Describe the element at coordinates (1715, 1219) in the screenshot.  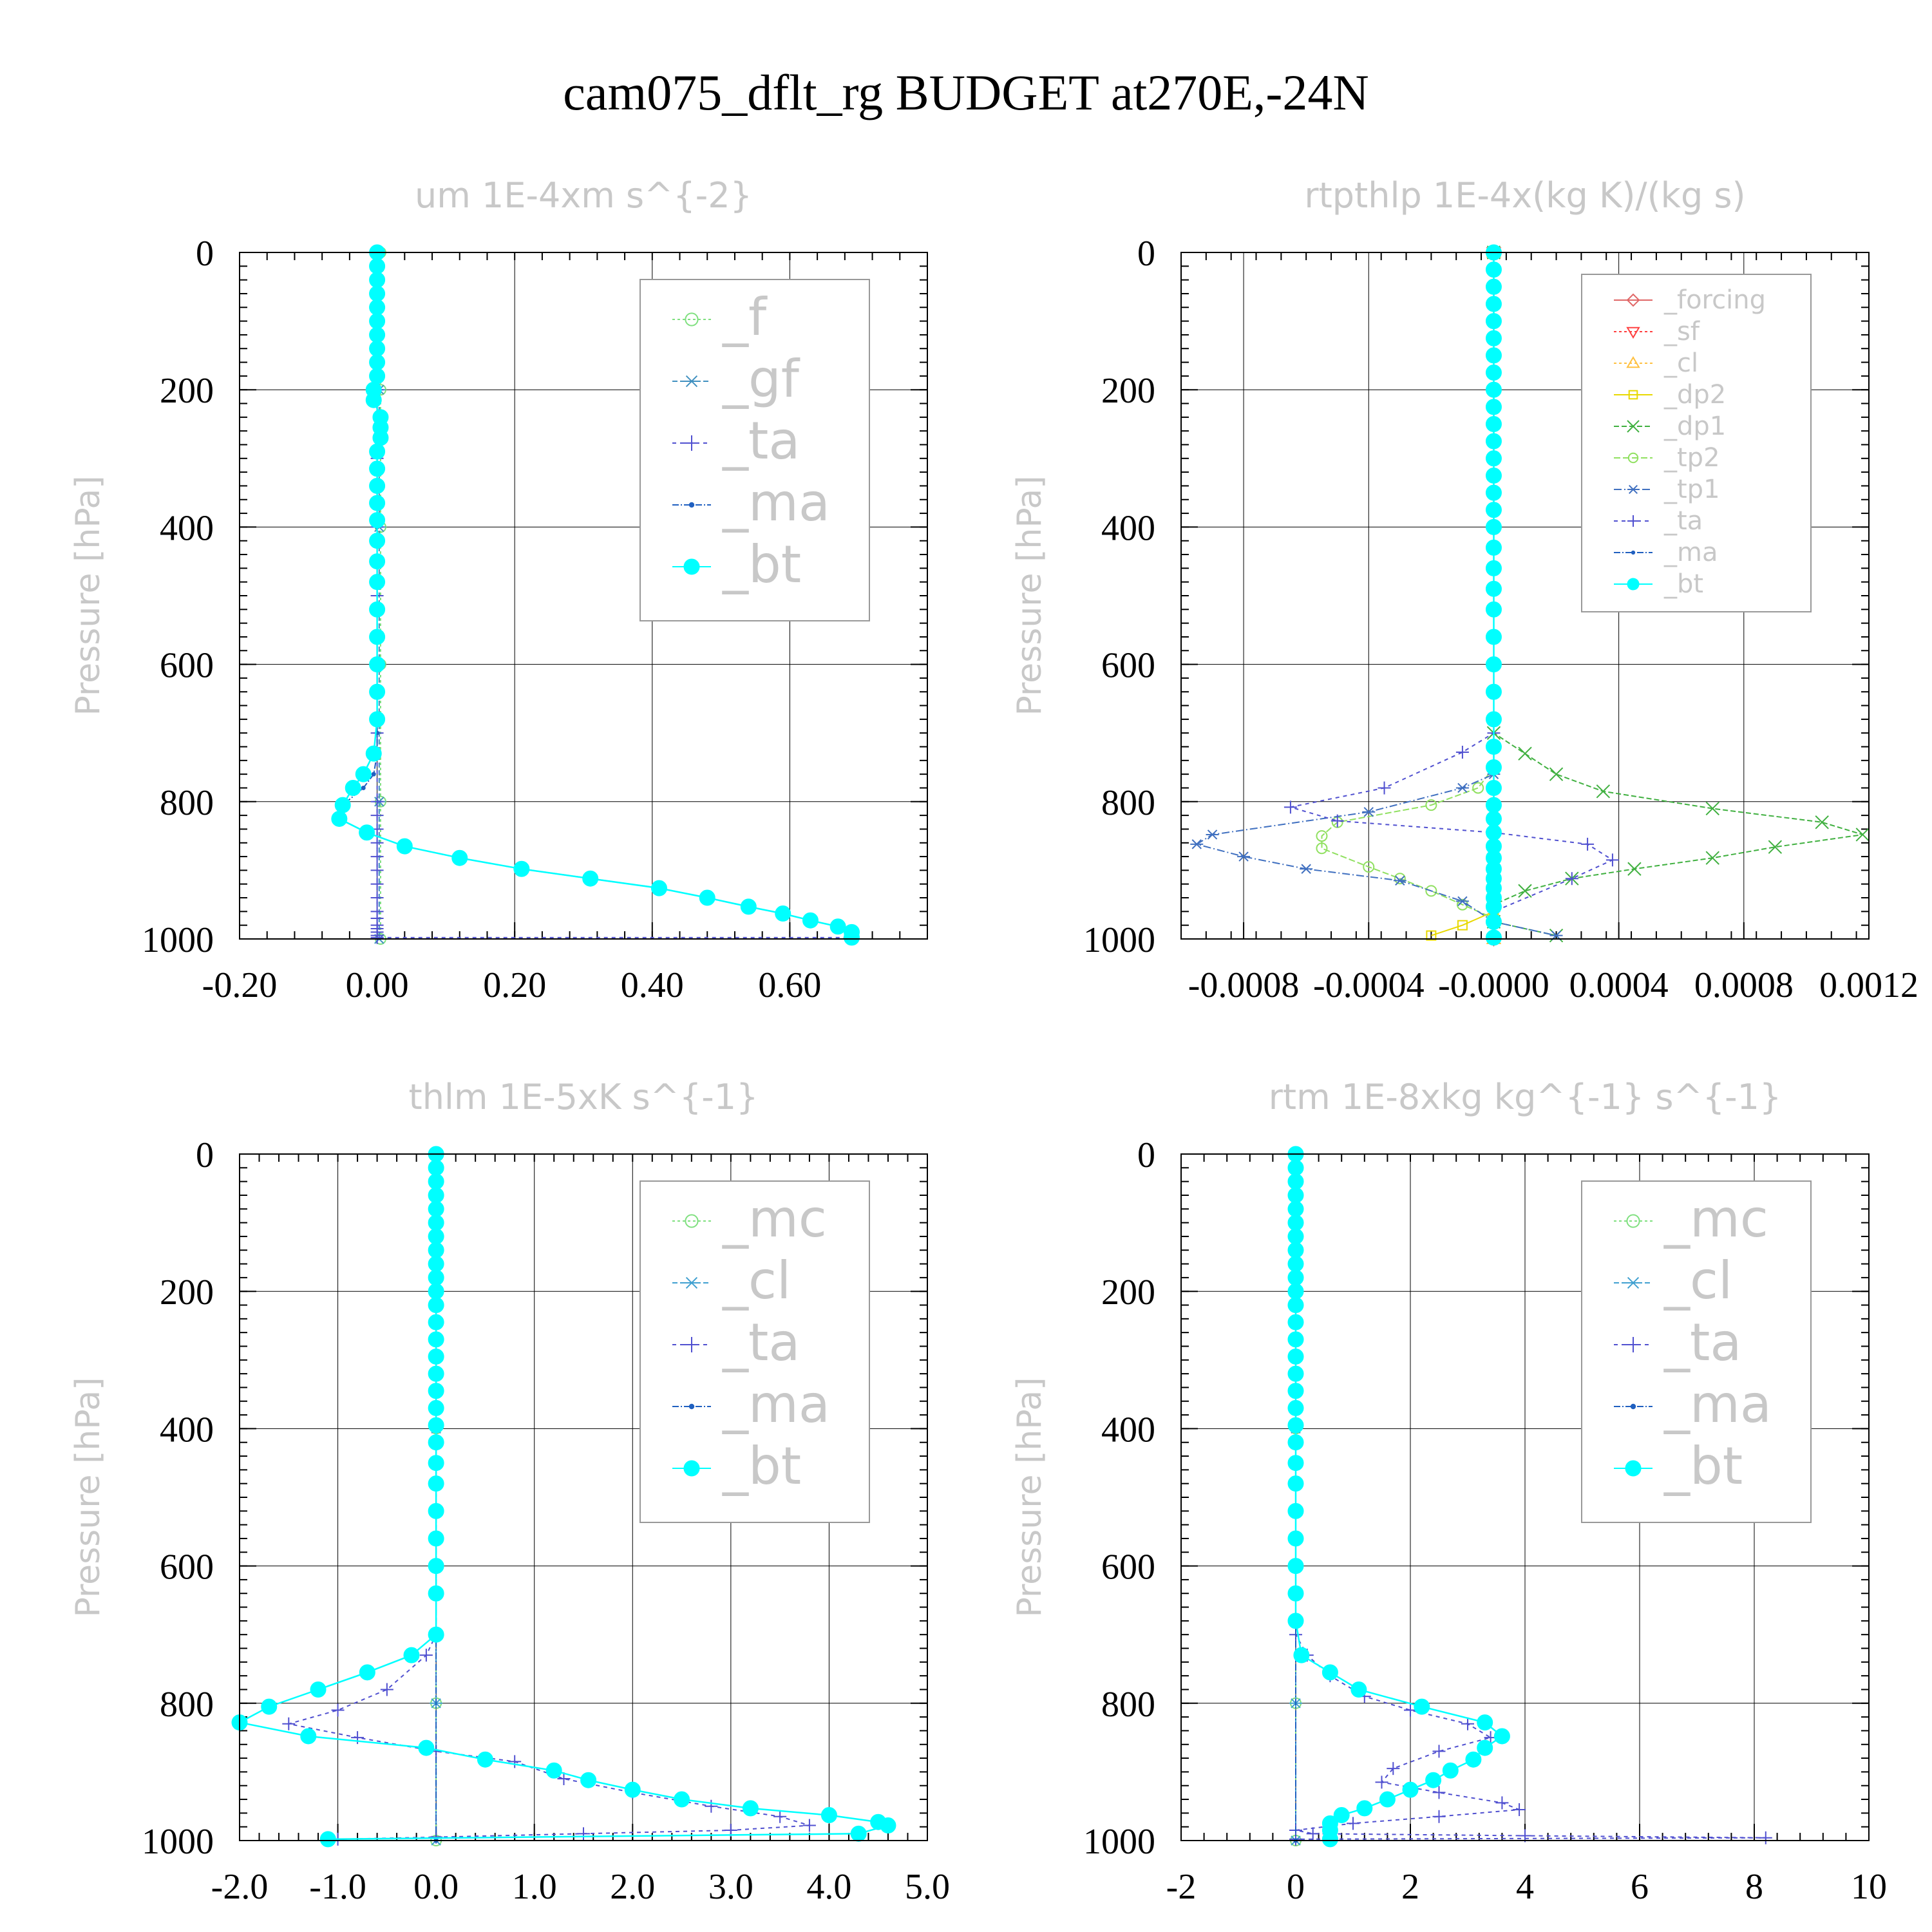
I see `legend-entry-mc: _mc` at that location.